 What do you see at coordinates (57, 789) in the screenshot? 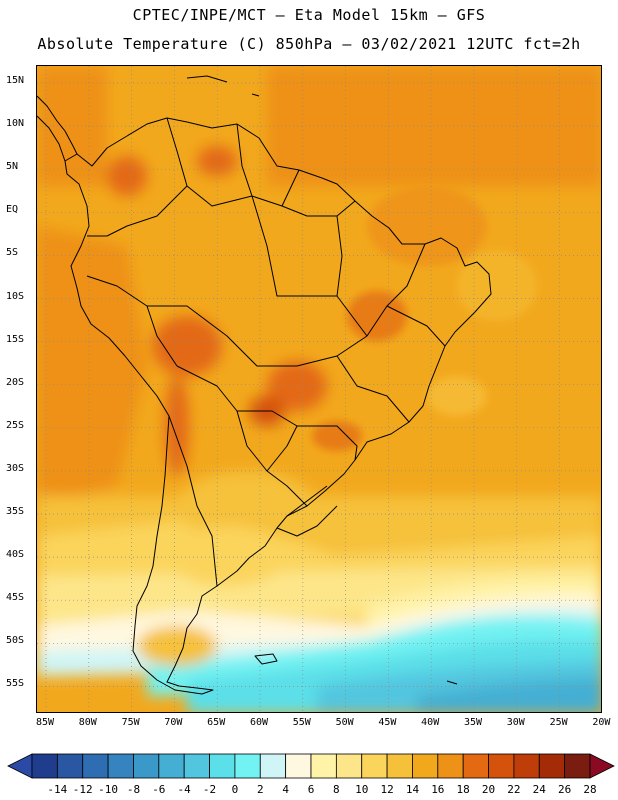
I see `colorbar-label: -14` at bounding box center [57, 789].